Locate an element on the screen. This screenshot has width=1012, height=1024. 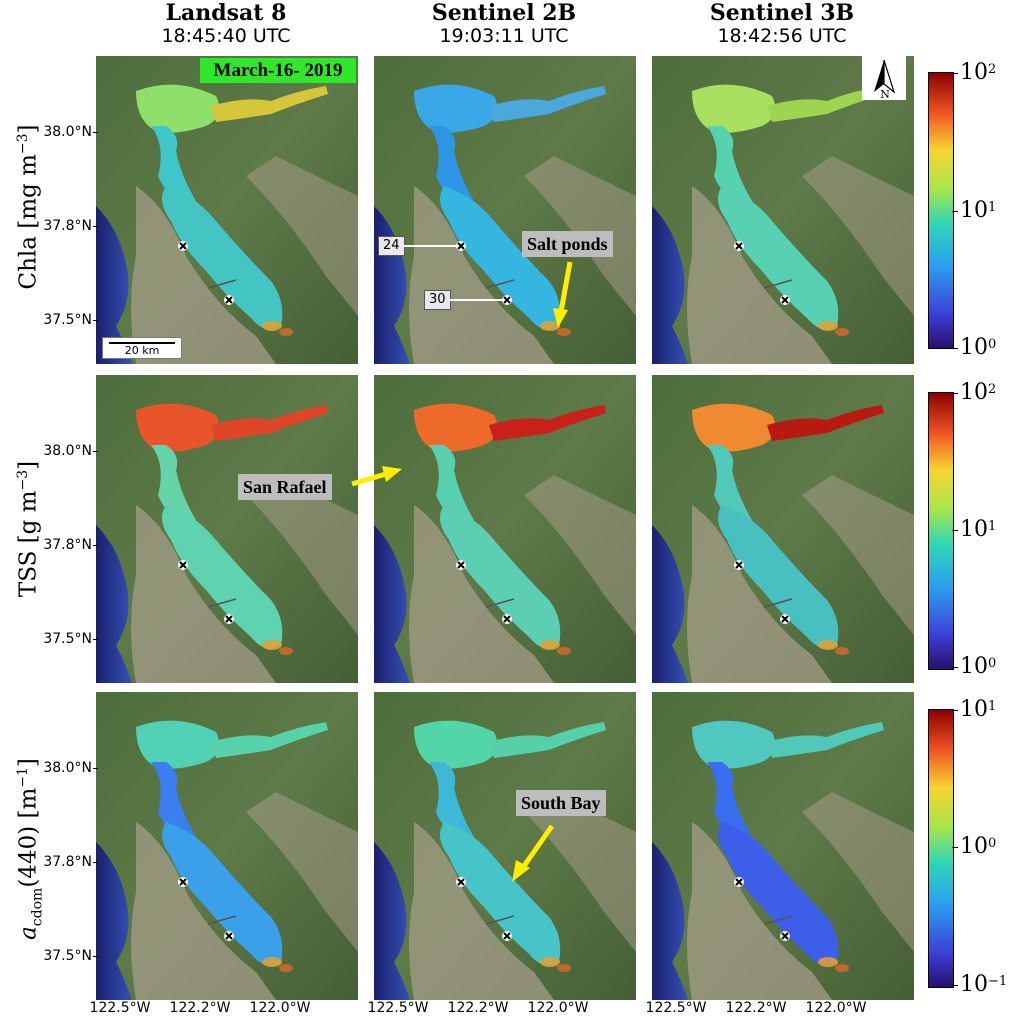
svg-text: N is located at coordinates (885, 94).